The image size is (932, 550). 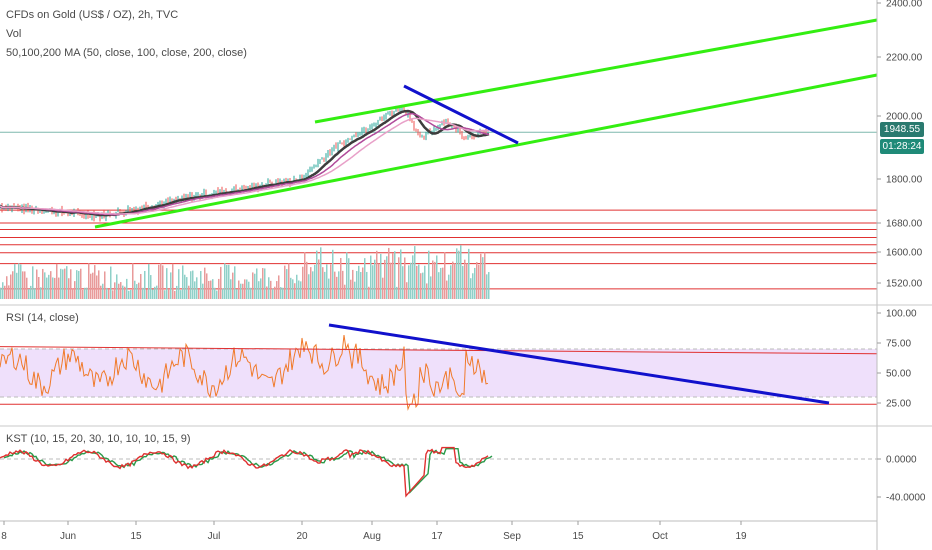 I want to click on kst-tick-label: 0.0000, so click(x=901, y=460).